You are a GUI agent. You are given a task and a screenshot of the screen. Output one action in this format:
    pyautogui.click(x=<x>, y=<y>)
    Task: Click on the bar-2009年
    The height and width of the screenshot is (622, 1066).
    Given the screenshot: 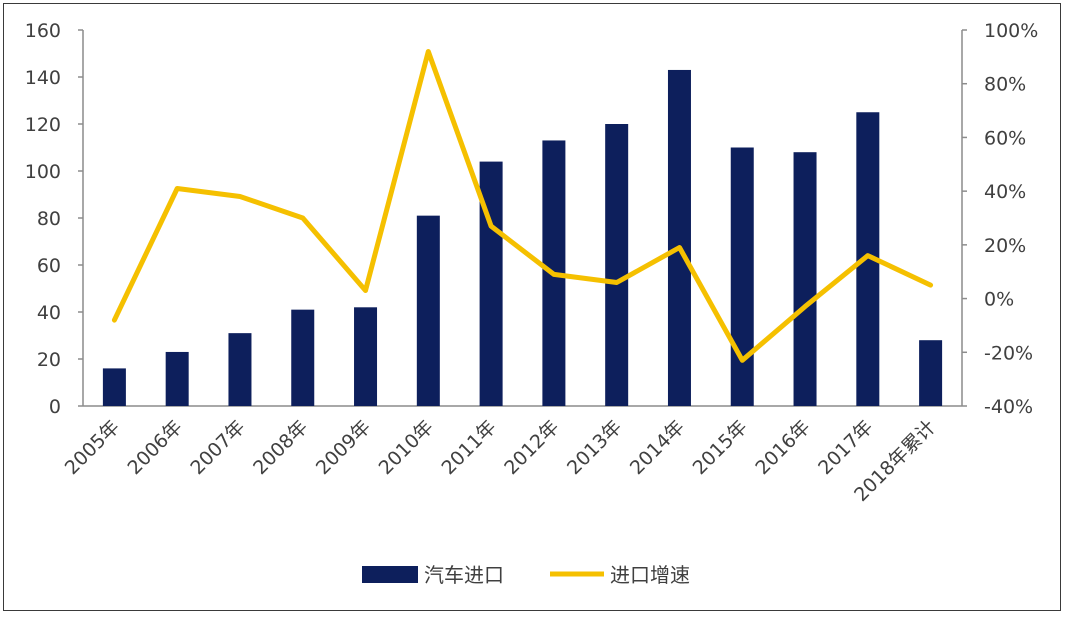 What is the action you would take?
    pyautogui.click(x=366, y=356)
    